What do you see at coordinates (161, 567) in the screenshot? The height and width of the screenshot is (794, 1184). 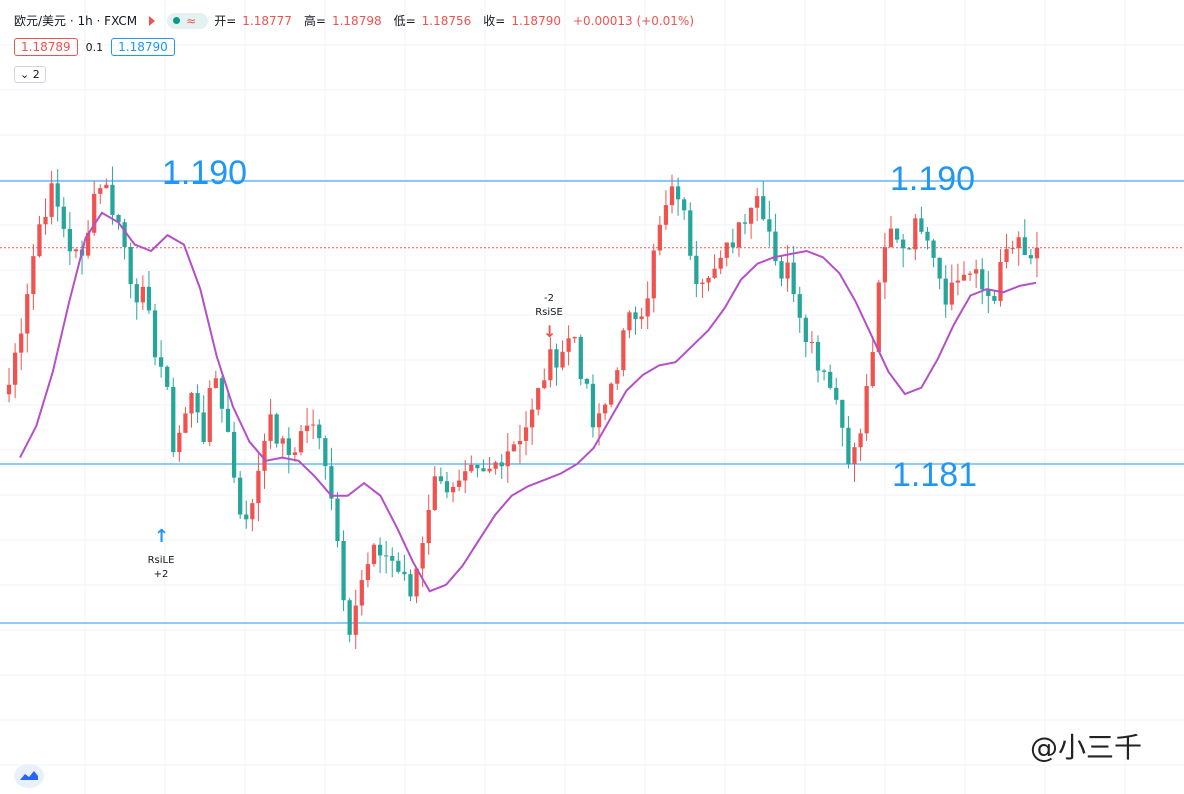 I see `long-signal-label: RsiLE +2` at bounding box center [161, 567].